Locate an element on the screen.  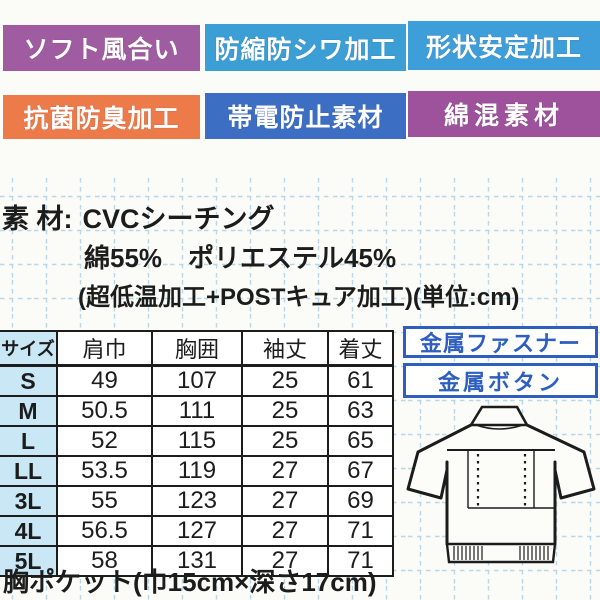
value-cell: 67 is located at coordinates (360, 471).